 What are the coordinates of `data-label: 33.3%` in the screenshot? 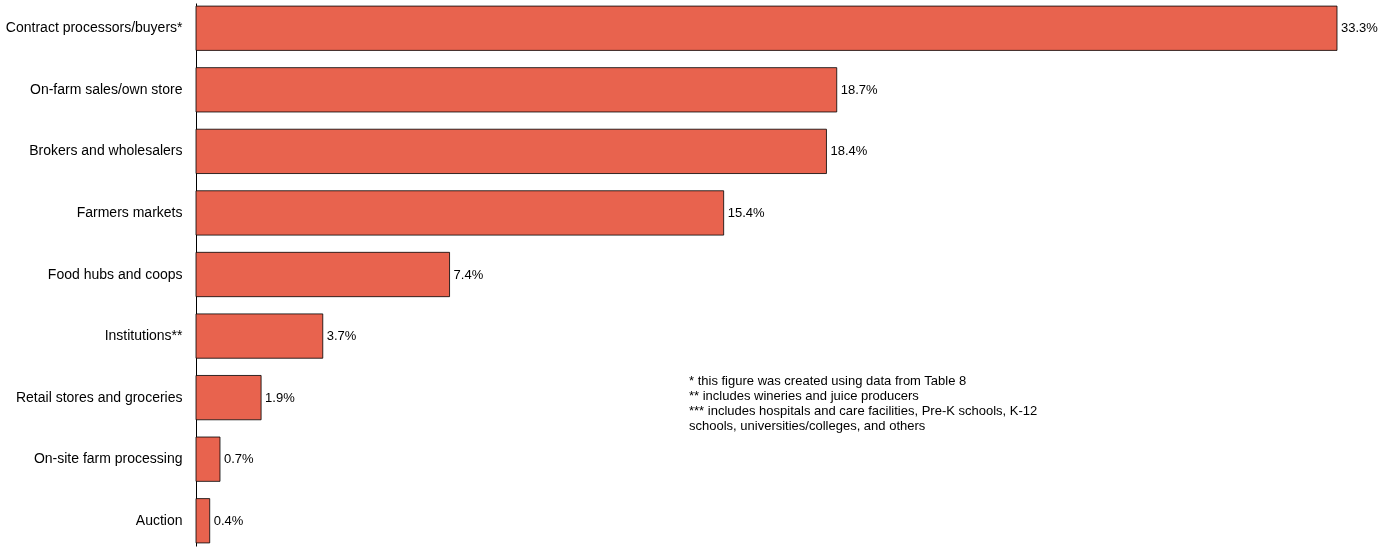 It's located at (1360, 28).